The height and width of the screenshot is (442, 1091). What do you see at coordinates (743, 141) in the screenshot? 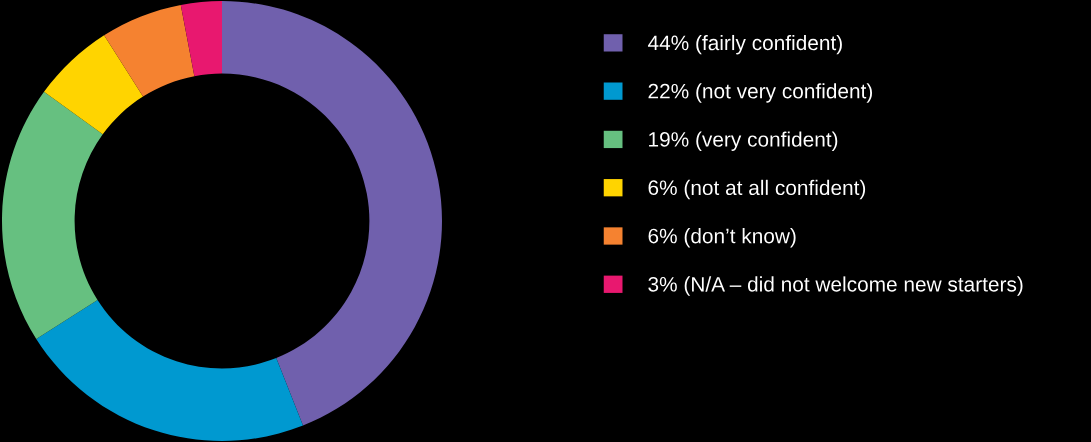
I see `legend-label: 19% (very confident)` at bounding box center [743, 141].